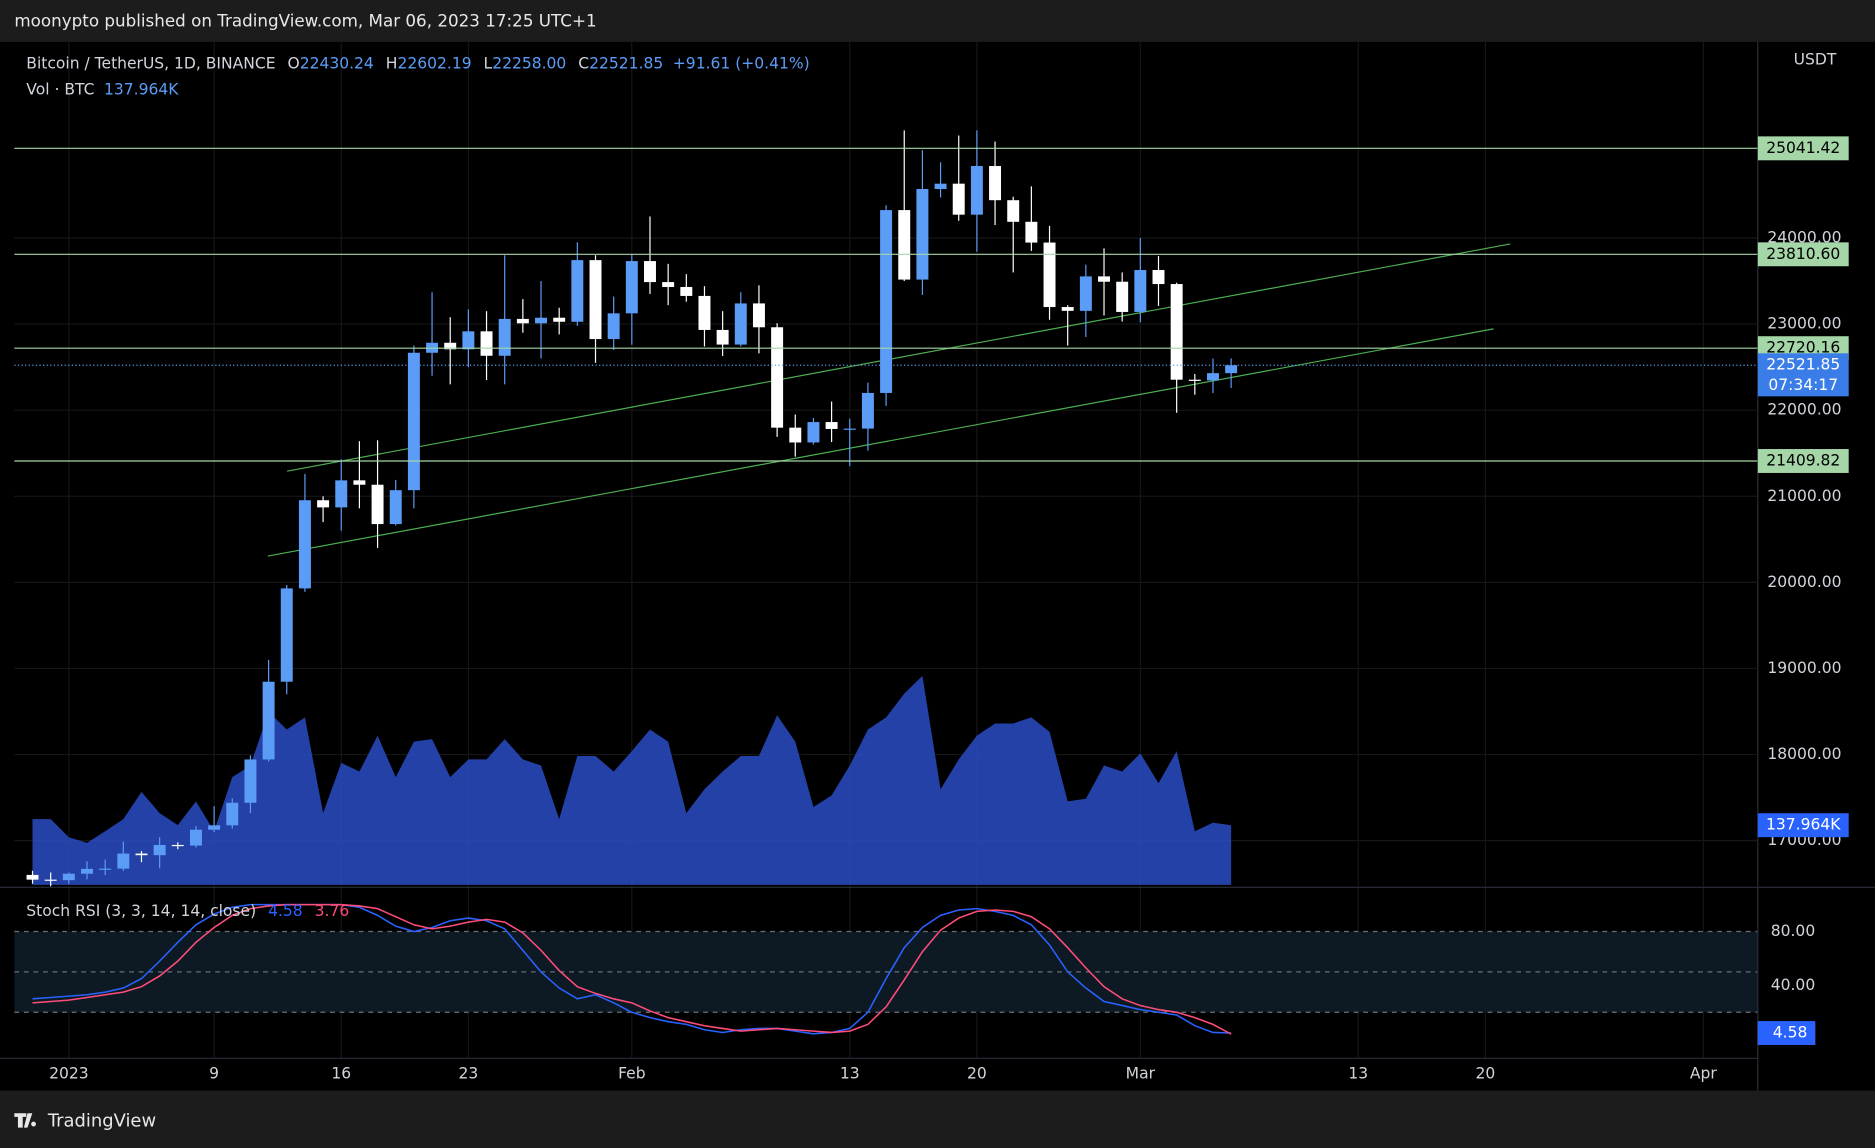 Image resolution: width=1875 pixels, height=1148 pixels. I want to click on stoch-tick-label: 40.00, so click(1793, 985).